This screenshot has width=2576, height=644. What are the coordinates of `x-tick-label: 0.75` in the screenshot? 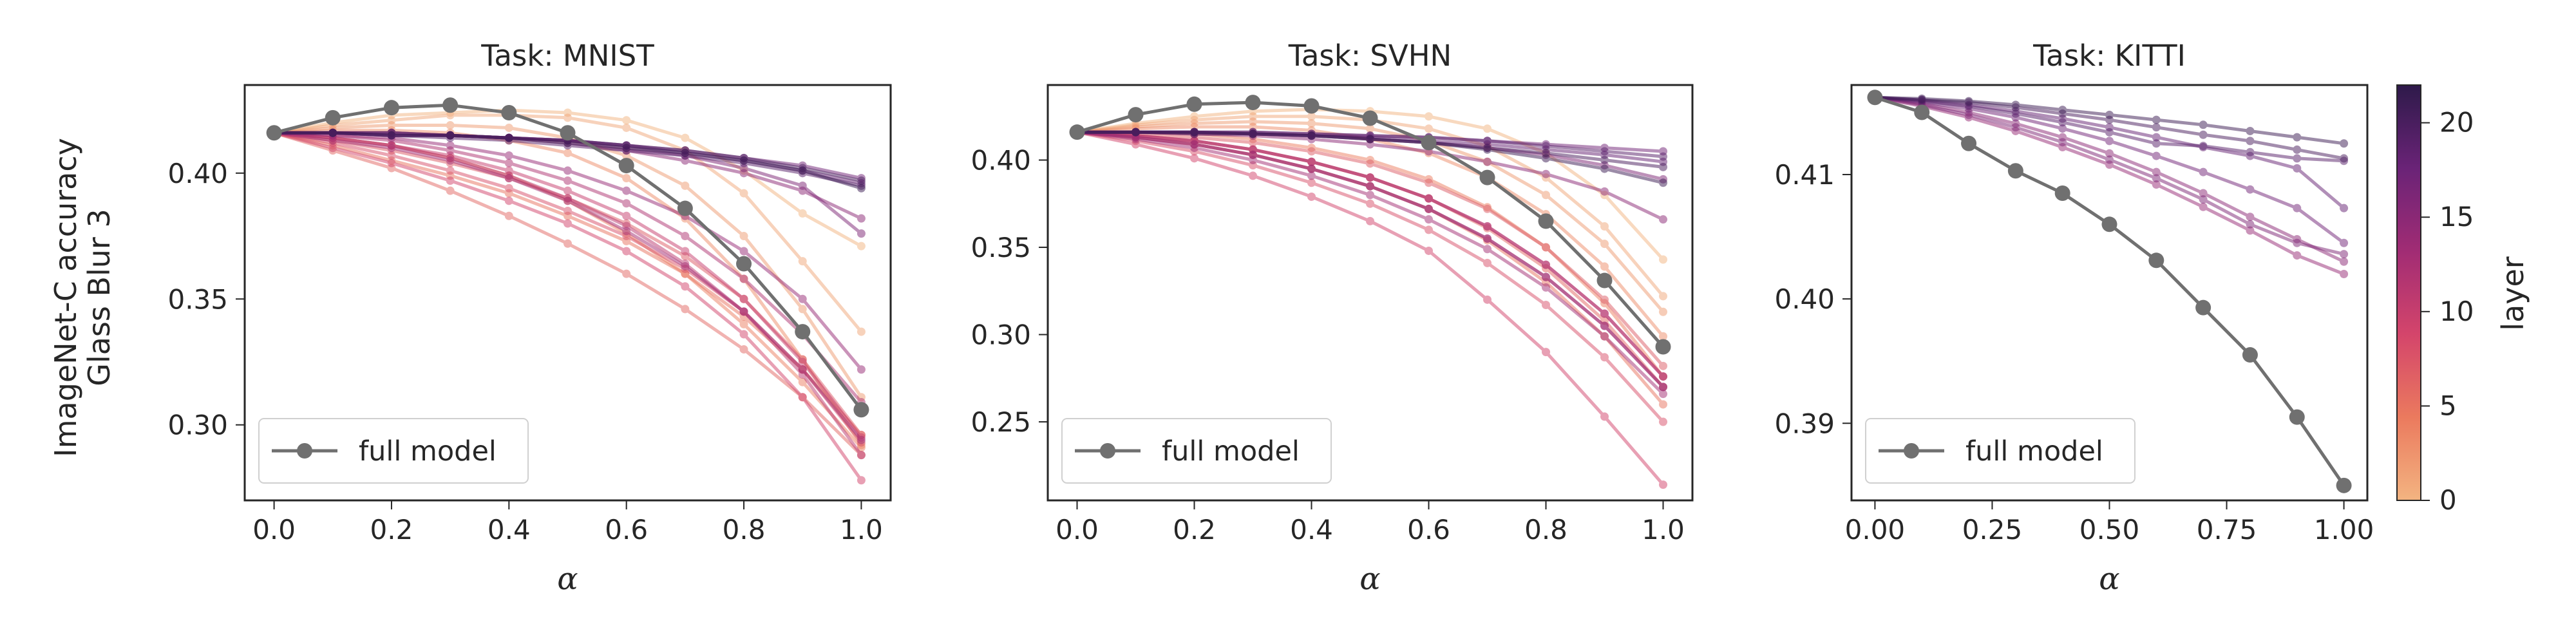 It's located at (2227, 529).